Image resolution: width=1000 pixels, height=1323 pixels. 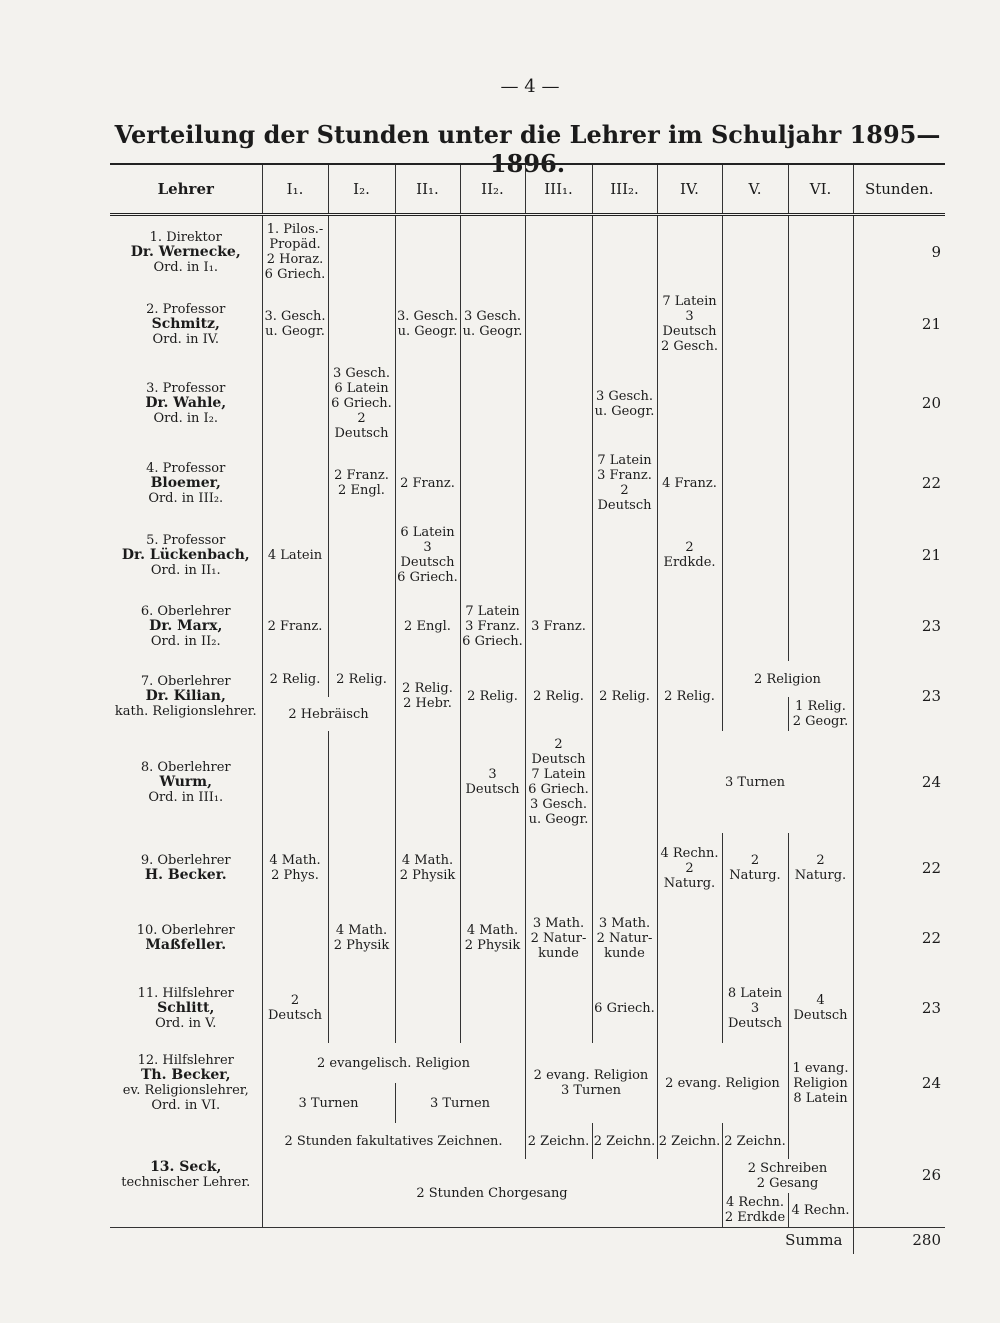 I want to click on teacher-line: 1. Direktor, so click(x=185, y=237).